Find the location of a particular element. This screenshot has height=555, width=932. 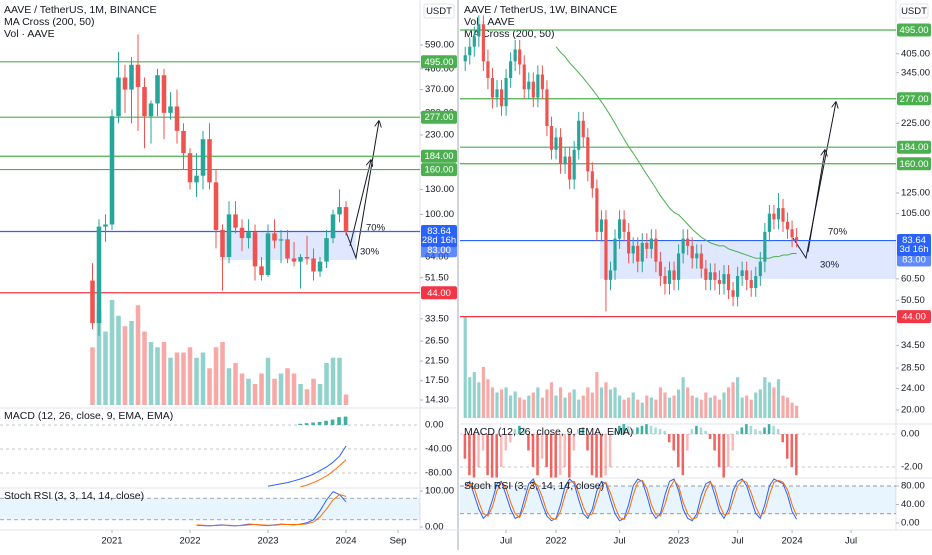

y-tick-label: 225.00 is located at coordinates (915, 123).